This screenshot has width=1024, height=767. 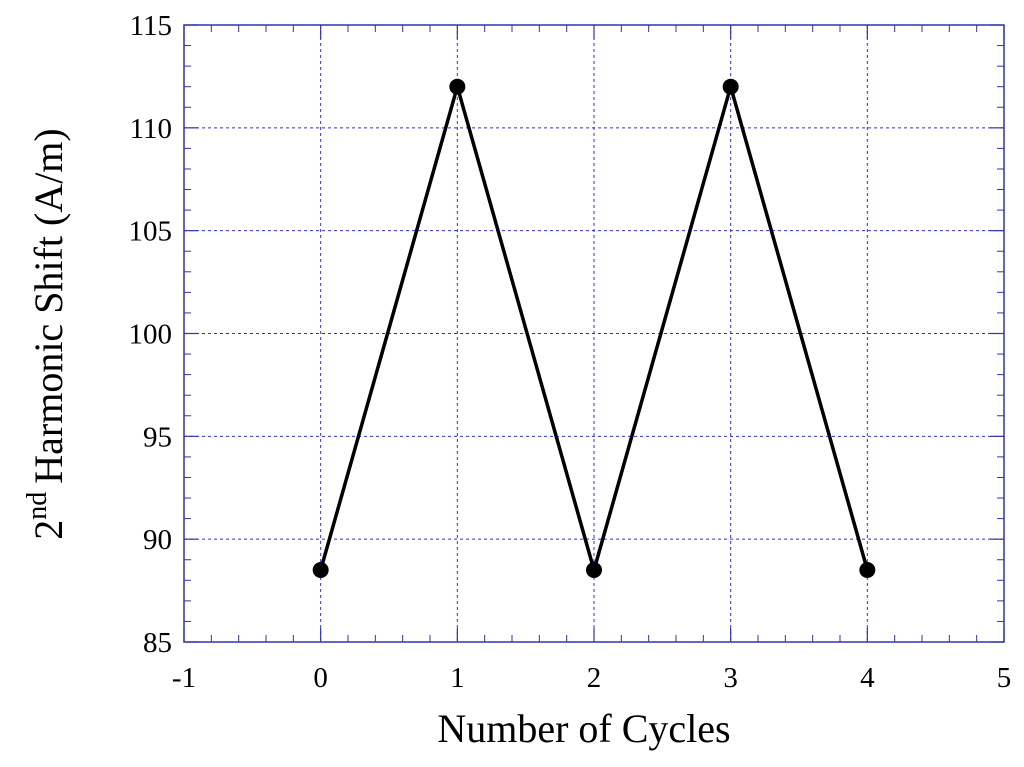 What do you see at coordinates (457, 678) in the screenshot?
I see `x-tick-label: 1` at bounding box center [457, 678].